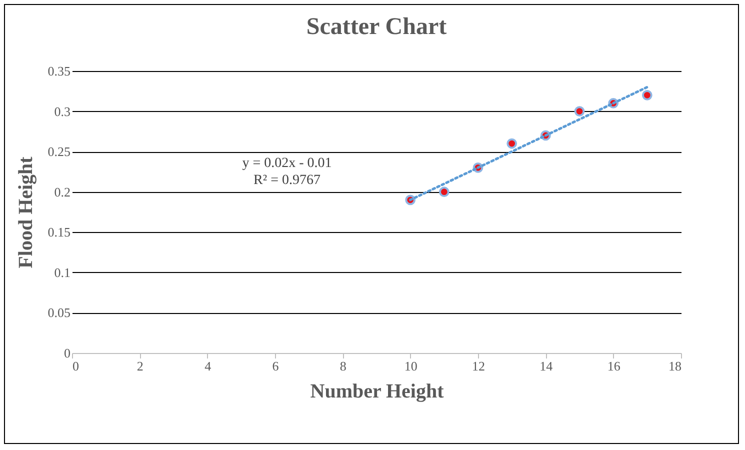  I want to click on y-tick-label: 0.25, so click(59, 152).